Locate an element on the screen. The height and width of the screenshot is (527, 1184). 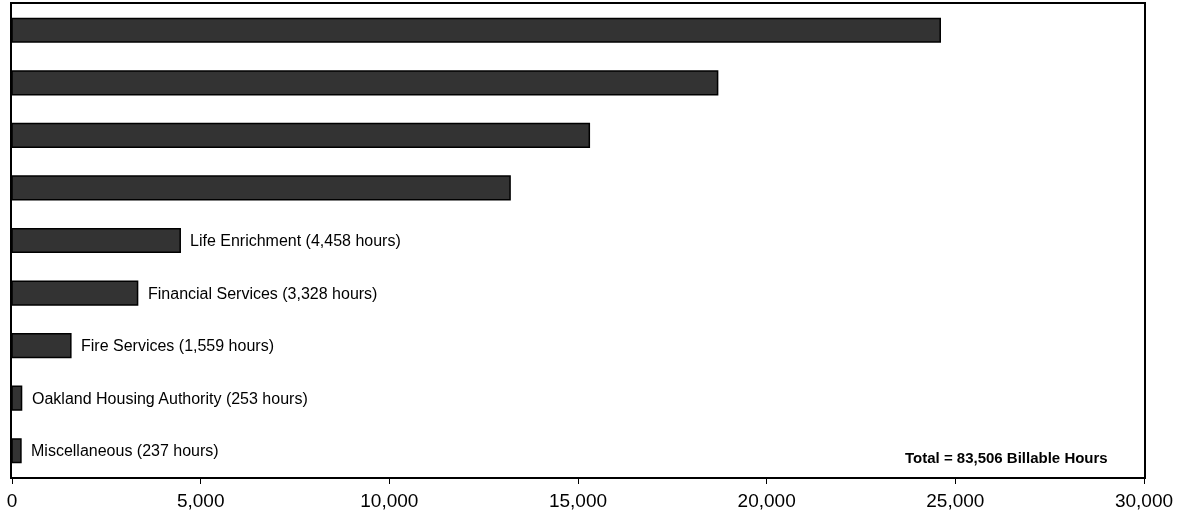
x-tick-label: 25,000 is located at coordinates (955, 500).